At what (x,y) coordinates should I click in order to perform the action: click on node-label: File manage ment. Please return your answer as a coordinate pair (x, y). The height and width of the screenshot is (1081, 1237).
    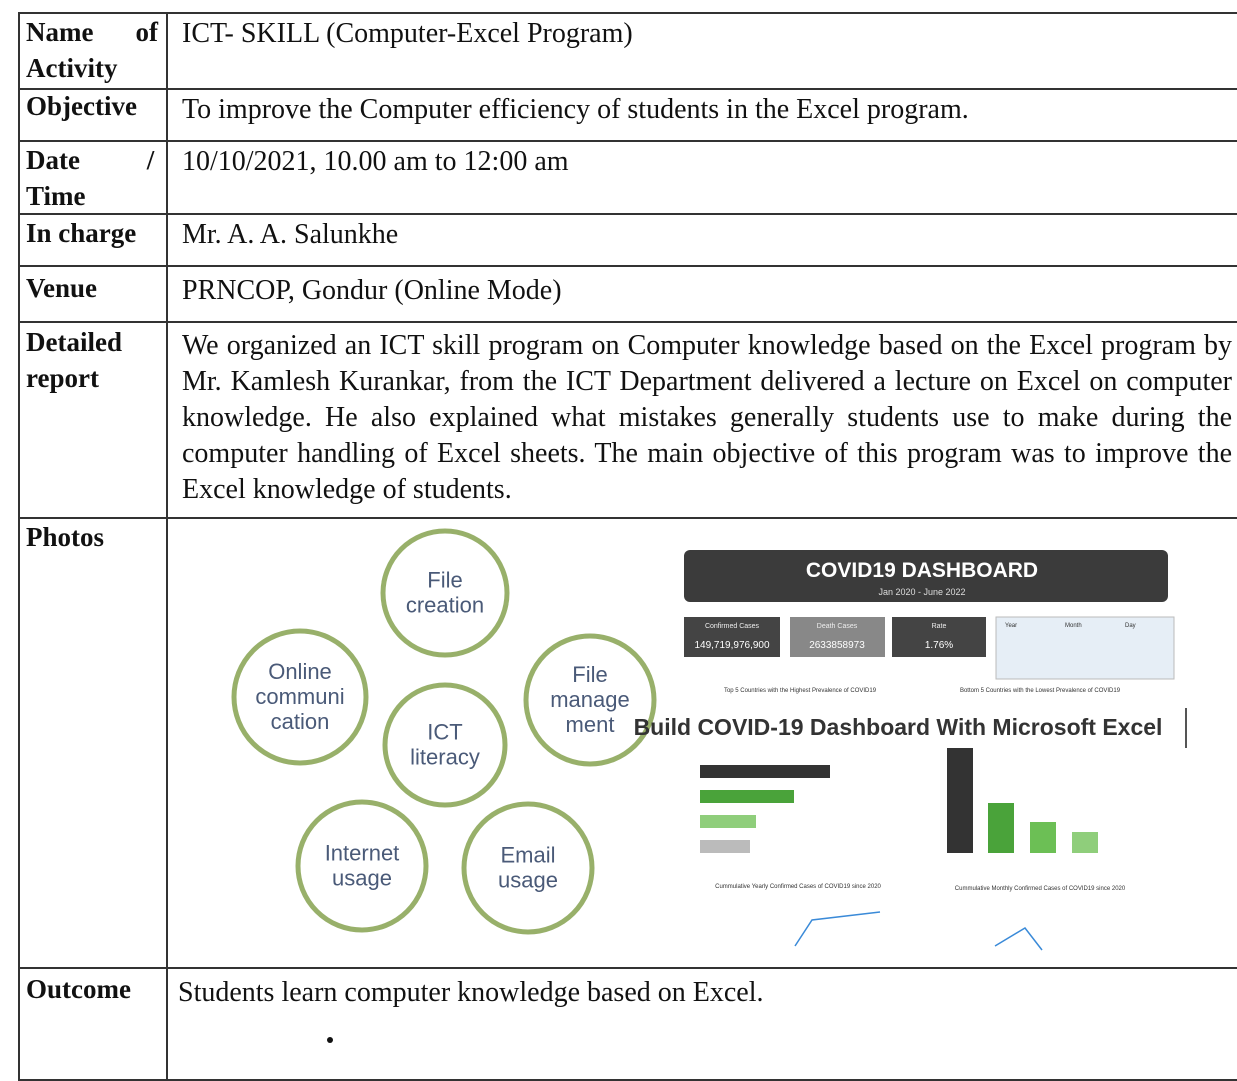
    Looking at the image, I should click on (590, 699).